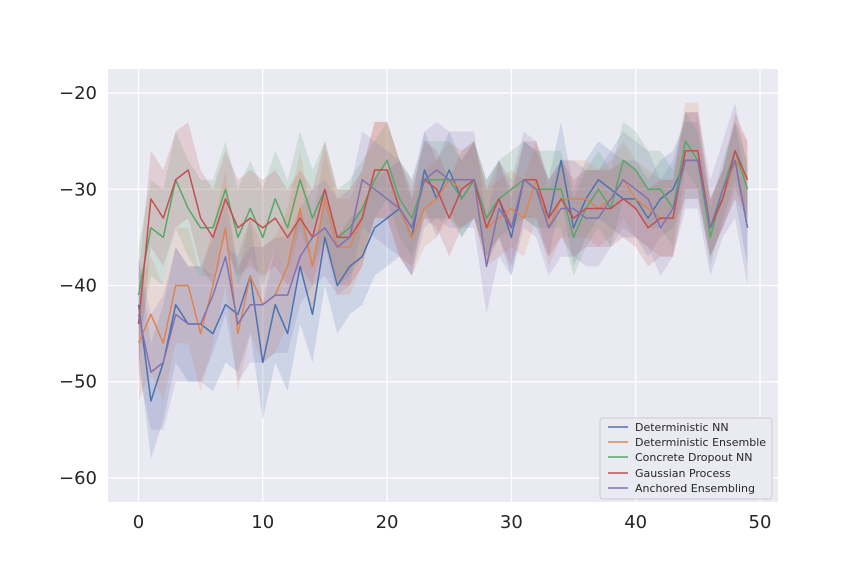  What do you see at coordinates (138, 522) in the screenshot?
I see `x-tick-label: 0` at bounding box center [138, 522].